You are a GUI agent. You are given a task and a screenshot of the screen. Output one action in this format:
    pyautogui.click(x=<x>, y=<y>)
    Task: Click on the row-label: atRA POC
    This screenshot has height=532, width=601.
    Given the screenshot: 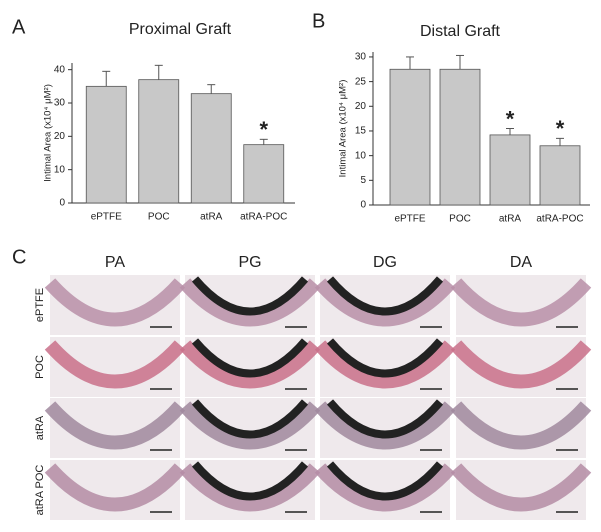 What is the action you would take?
    pyautogui.click(x=40, y=490)
    